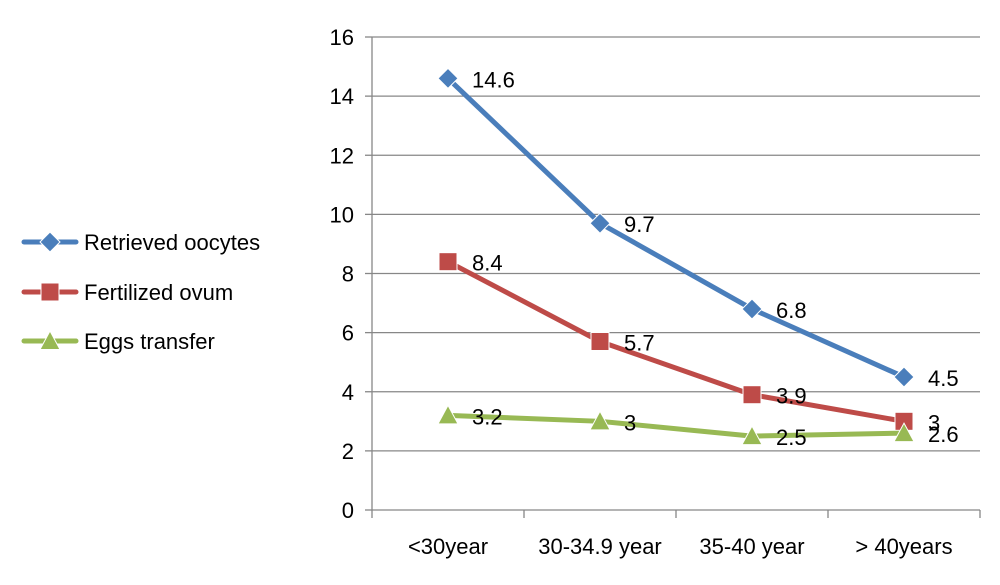 This screenshot has width=1000, height=585. I want to click on x-tick-label: 30-34.9 year, so click(600, 546).